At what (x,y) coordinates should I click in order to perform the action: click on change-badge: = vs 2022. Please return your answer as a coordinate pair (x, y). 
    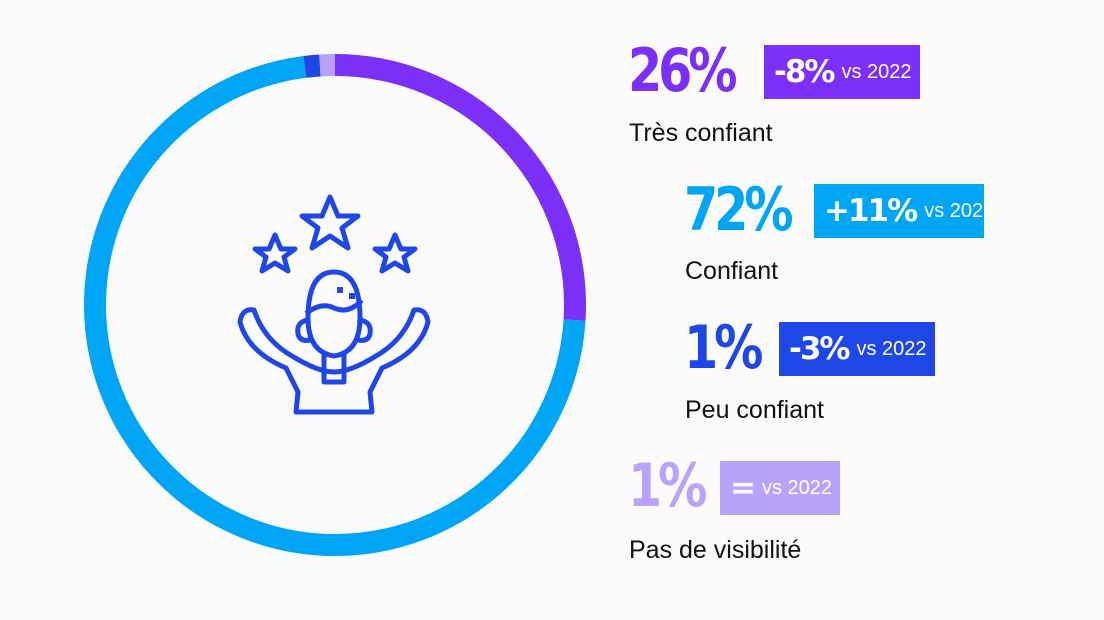
    Looking at the image, I should click on (780, 488).